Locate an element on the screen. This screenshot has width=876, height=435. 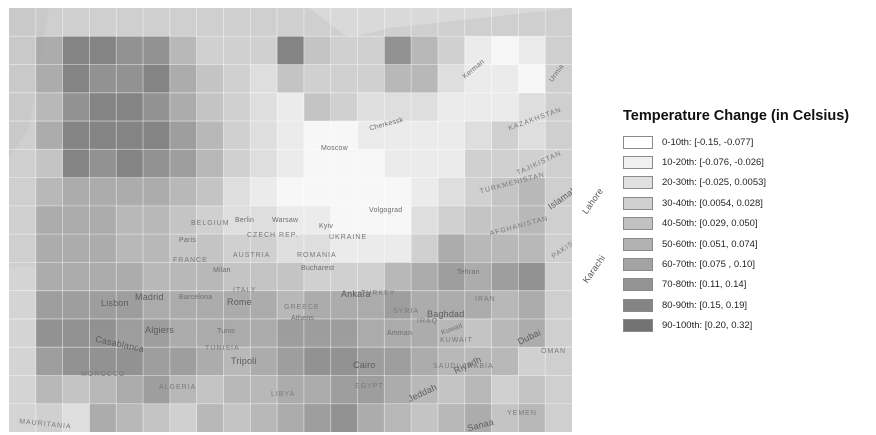
place-label-rome: Rome is located at coordinates (239, 302).